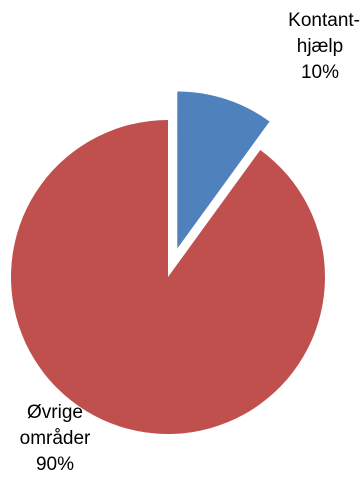 Image resolution: width=362 pixels, height=493 pixels. I want to click on slice-label-ovrige-omrader: Øvrige områder 90%, so click(55, 439).